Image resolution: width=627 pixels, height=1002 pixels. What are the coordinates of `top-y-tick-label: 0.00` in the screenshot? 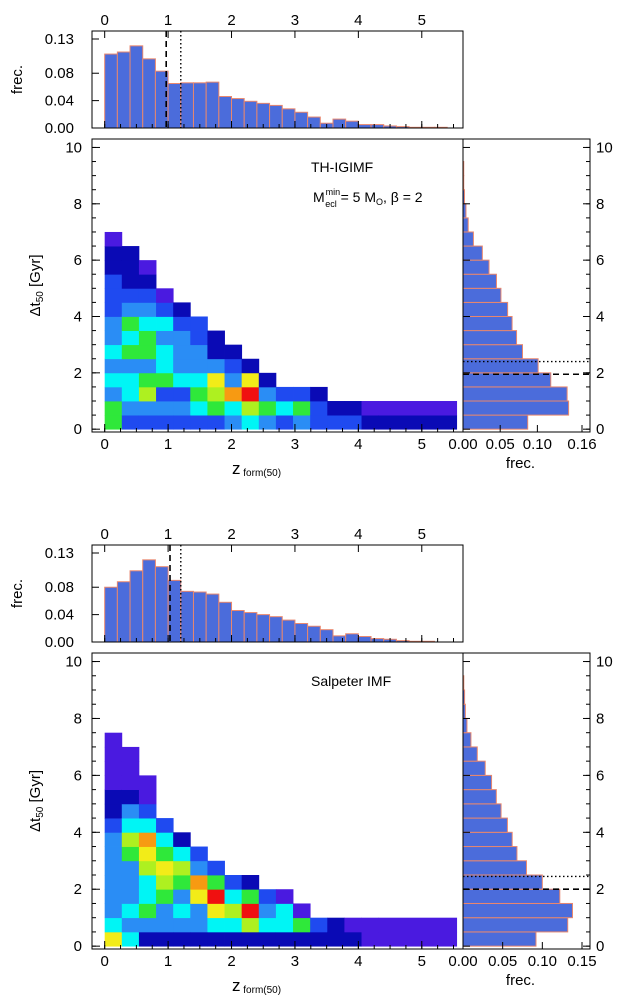 It's located at (59, 128).